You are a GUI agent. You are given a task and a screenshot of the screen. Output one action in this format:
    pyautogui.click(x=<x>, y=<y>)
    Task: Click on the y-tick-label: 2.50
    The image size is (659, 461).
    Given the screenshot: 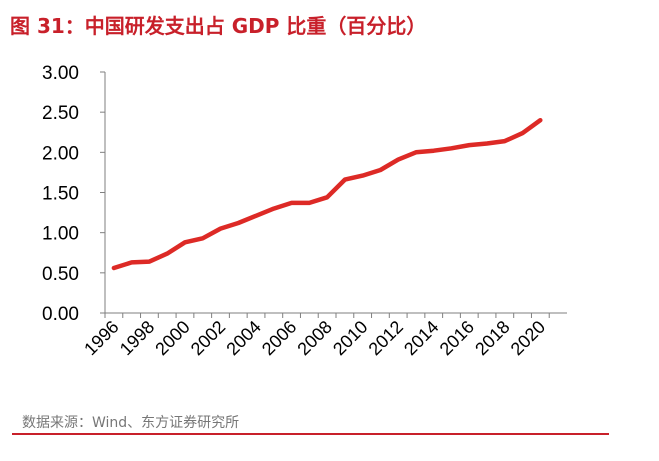 What is the action you would take?
    pyautogui.click(x=60, y=113)
    